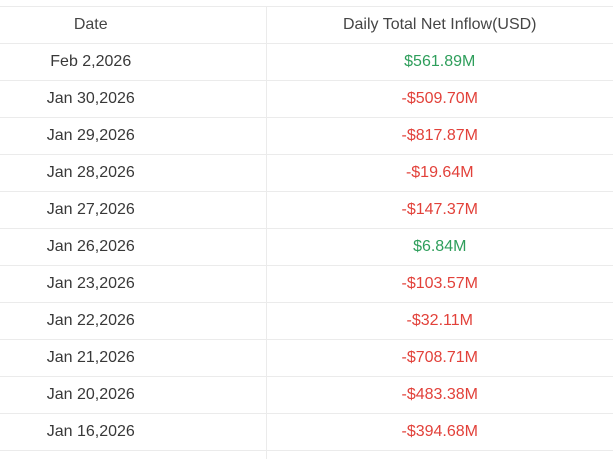 Image resolution: width=613 pixels, height=459 pixels. What do you see at coordinates (90, 357) in the screenshot?
I see `date-cell: Jan 21,2026` at bounding box center [90, 357].